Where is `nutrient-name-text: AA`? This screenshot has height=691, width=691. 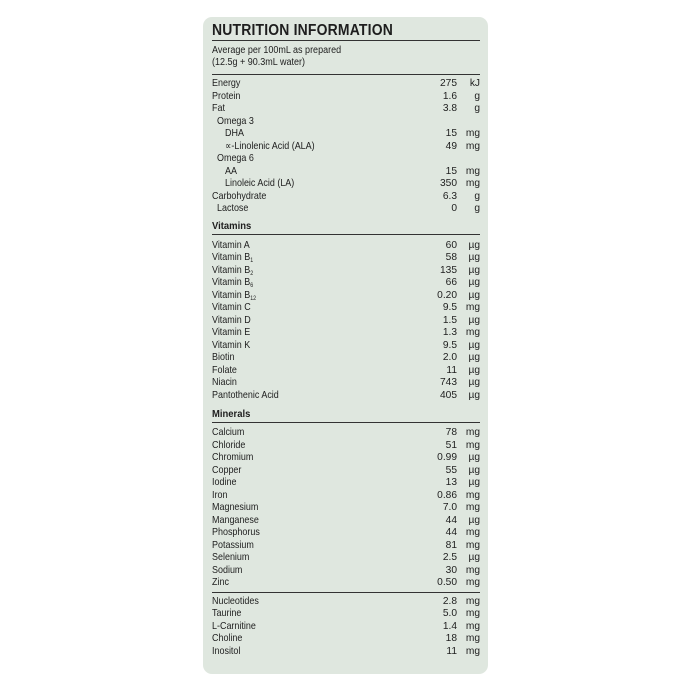
nutrient-name-text: AA is located at coordinates (231, 171).